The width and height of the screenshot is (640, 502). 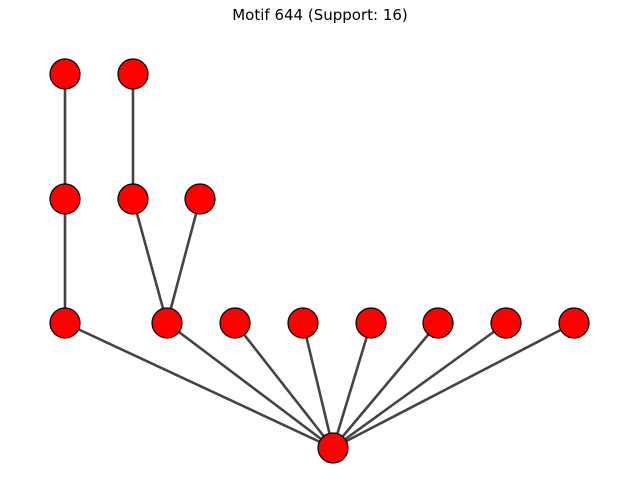 I want to click on graph-node-n1, so click(x=133, y=74).